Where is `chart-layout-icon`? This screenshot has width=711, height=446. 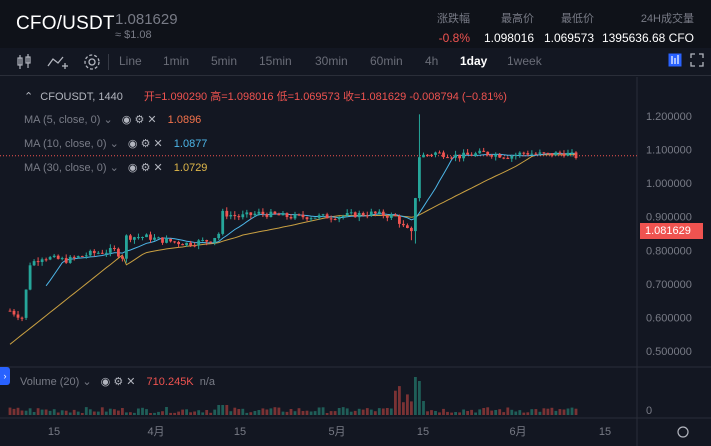
chart-layout-icon is located at coordinates (675, 60).